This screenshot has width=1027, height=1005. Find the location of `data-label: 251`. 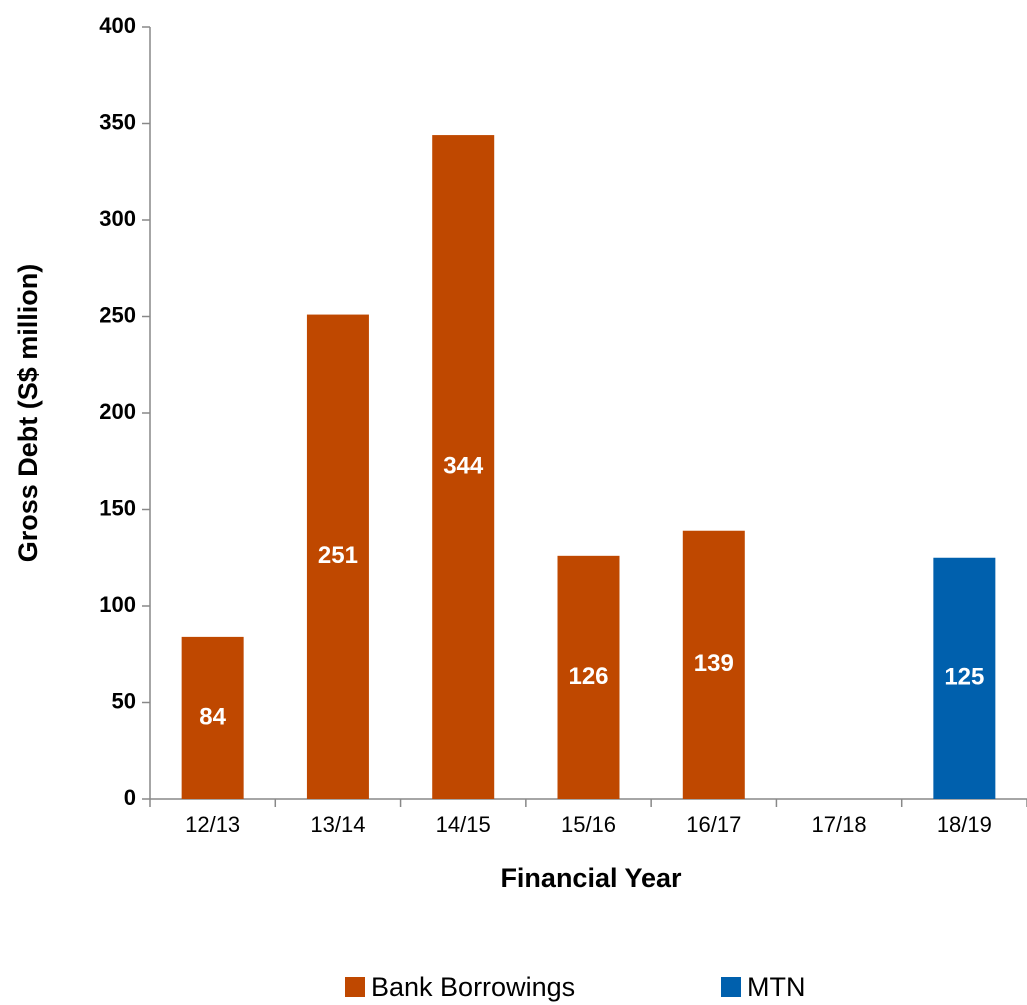

data-label: 251 is located at coordinates (338, 555).